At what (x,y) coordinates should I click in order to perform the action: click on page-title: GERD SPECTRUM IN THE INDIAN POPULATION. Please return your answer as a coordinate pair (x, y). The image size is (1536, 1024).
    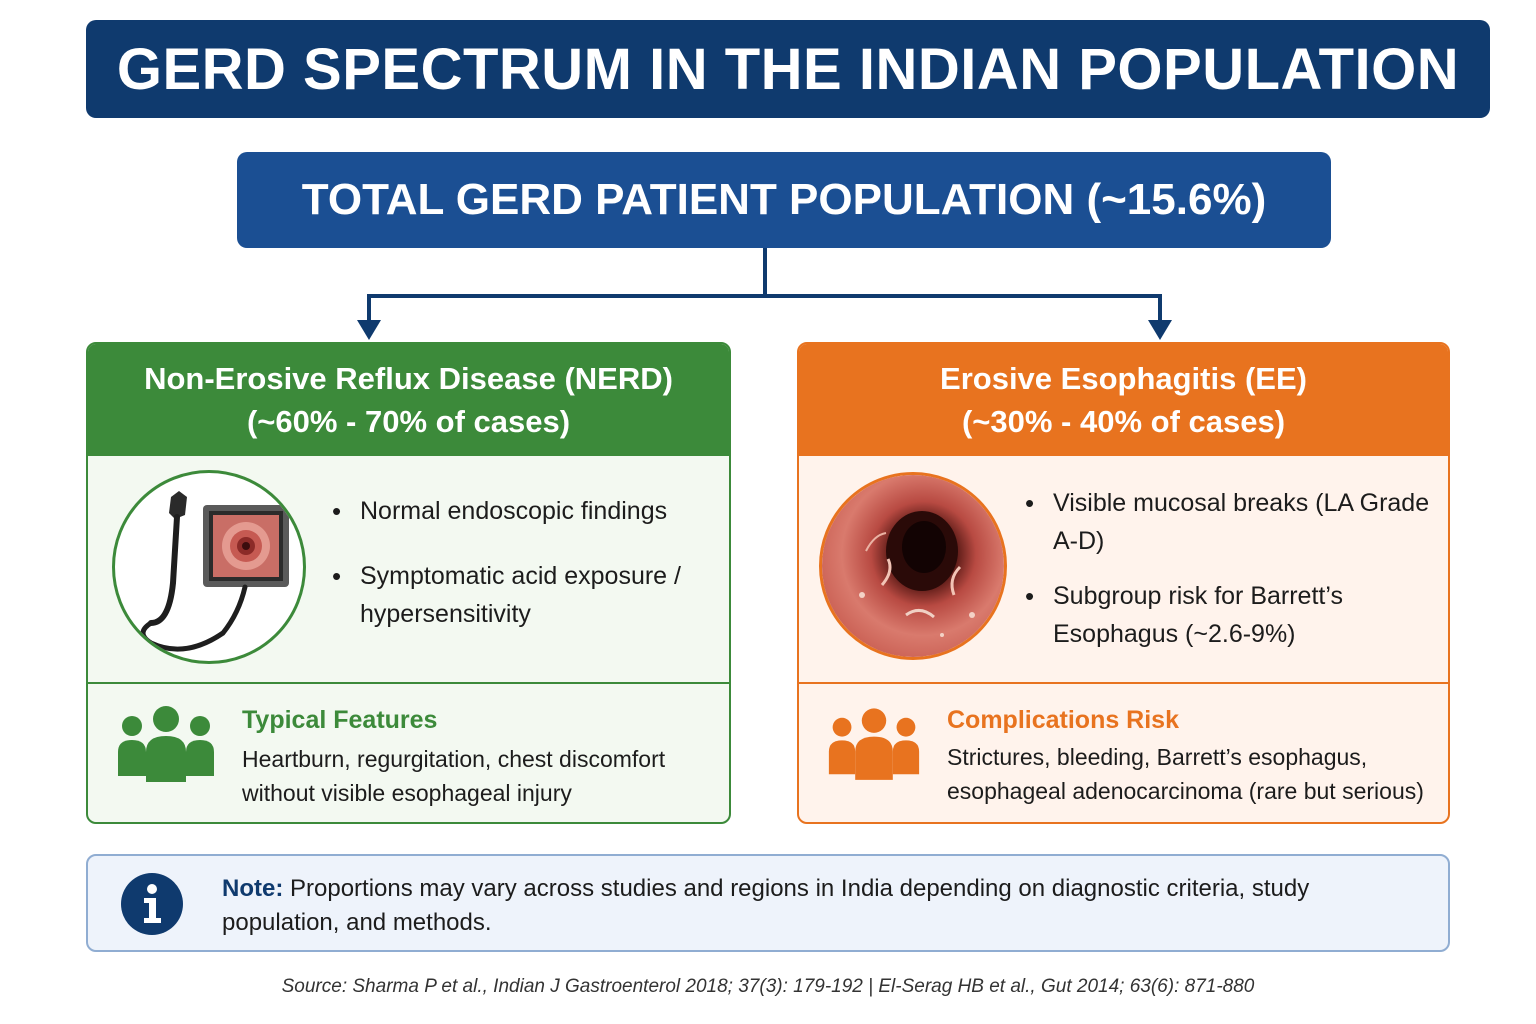
    Looking at the image, I should click on (788, 69).